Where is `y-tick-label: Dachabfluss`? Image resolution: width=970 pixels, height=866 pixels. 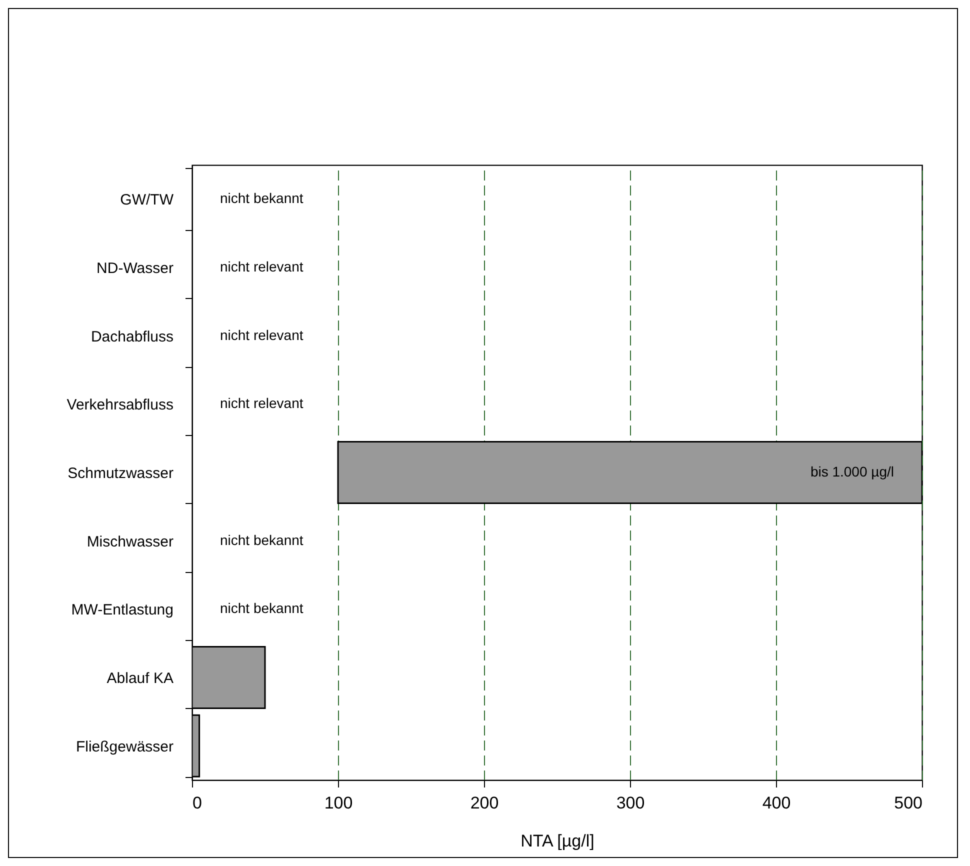 y-tick-label: Dachabfluss is located at coordinates (132, 337).